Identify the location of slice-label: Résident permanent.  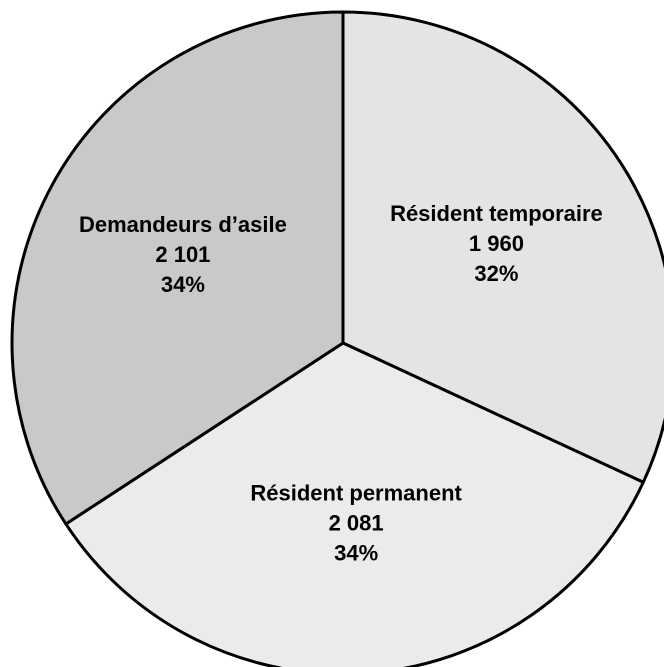
(356, 492).